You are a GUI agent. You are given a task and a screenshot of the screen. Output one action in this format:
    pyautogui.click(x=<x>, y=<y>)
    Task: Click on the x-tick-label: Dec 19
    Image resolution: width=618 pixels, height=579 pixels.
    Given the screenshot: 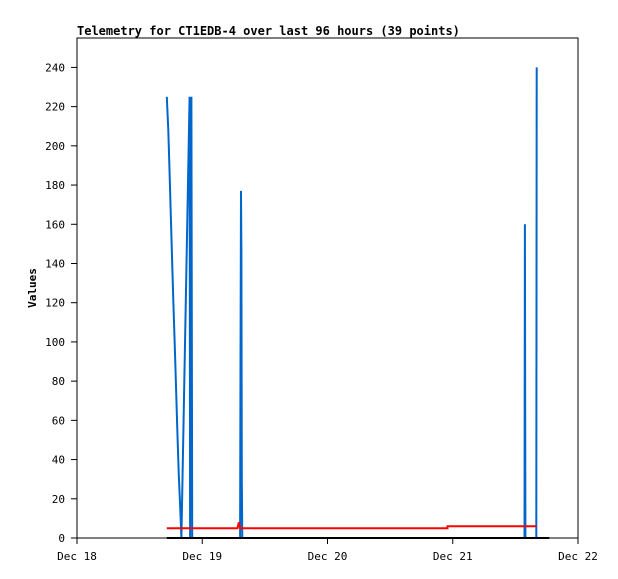 What is the action you would take?
    pyautogui.click(x=202, y=556)
    